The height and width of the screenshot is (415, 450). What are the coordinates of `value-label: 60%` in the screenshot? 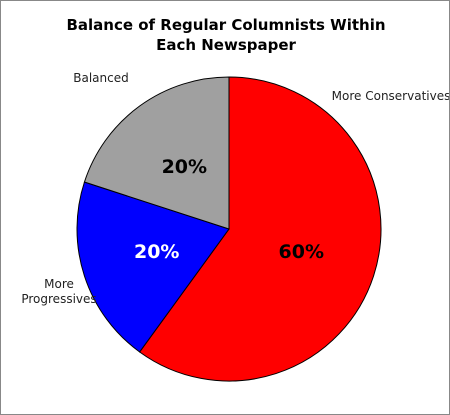 It's located at (301, 252).